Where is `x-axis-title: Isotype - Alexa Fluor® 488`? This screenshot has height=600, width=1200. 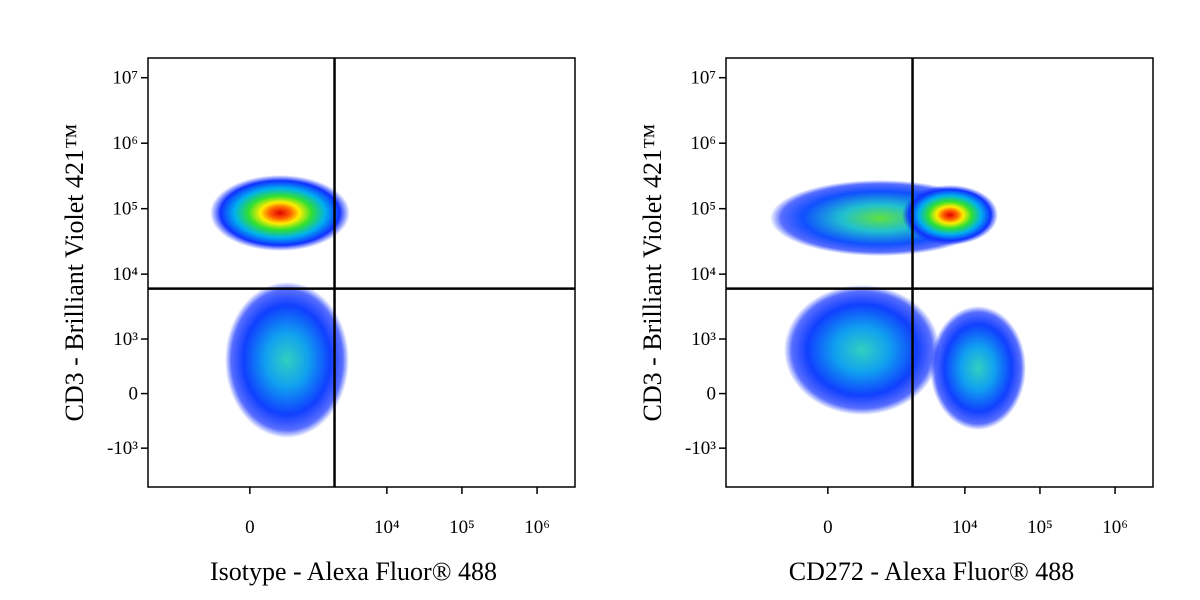
x-axis-title: Isotype - Alexa Fluor® 488 is located at coordinates (353, 571).